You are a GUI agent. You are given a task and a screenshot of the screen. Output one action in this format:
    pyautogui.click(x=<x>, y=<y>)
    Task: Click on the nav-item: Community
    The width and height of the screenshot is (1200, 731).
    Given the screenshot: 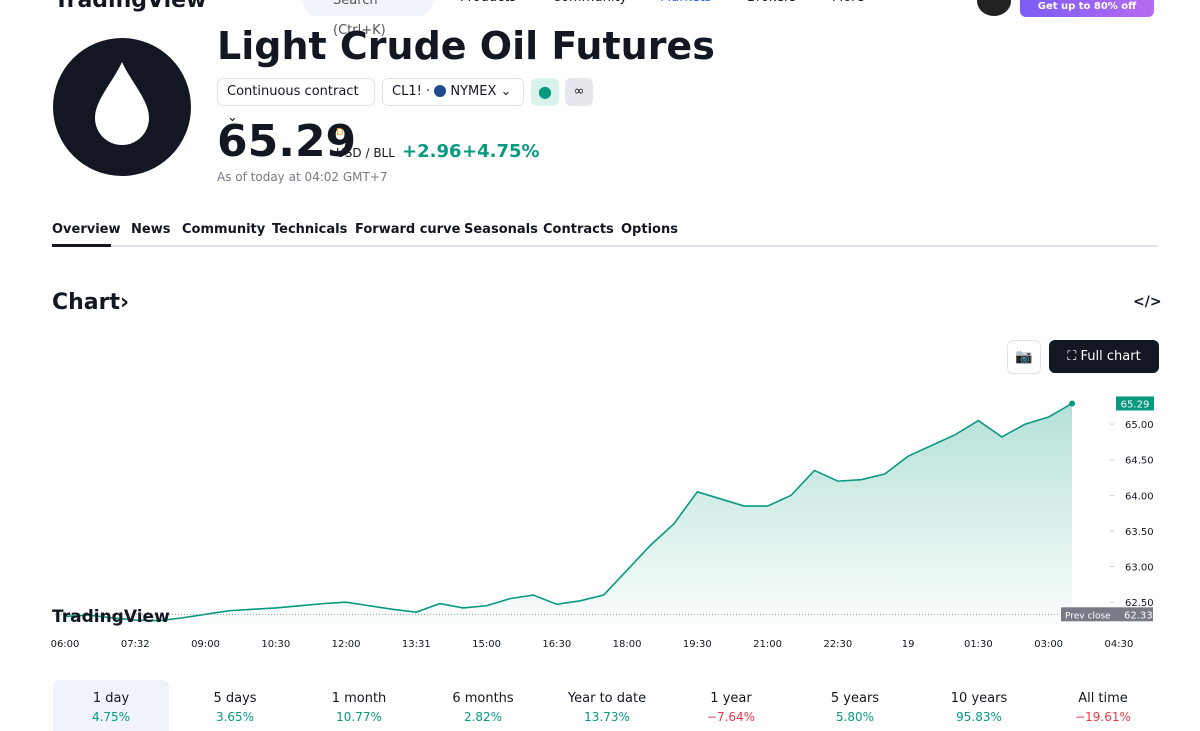 What is the action you would take?
    pyautogui.click(x=589, y=2)
    